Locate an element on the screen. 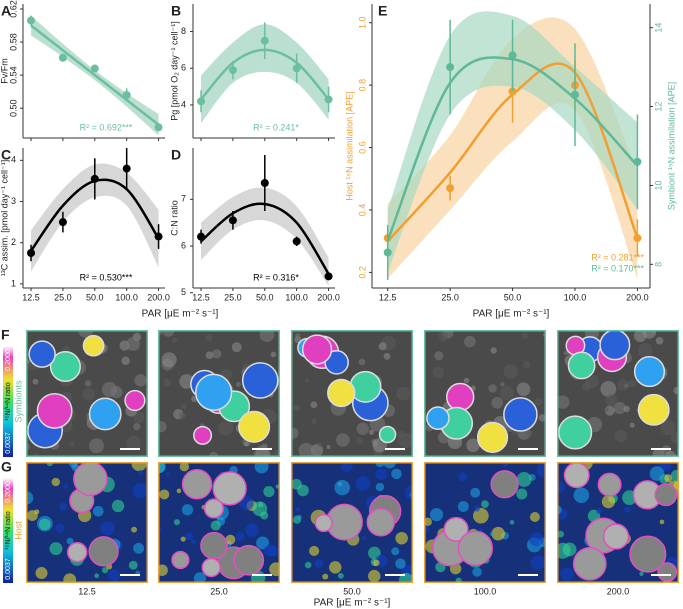 Image resolution: width=683 pixels, height=609 pixels. y-axis-label: Pg [pmol O₂ day⁻¹ cell⁻¹] is located at coordinates (174, 71).